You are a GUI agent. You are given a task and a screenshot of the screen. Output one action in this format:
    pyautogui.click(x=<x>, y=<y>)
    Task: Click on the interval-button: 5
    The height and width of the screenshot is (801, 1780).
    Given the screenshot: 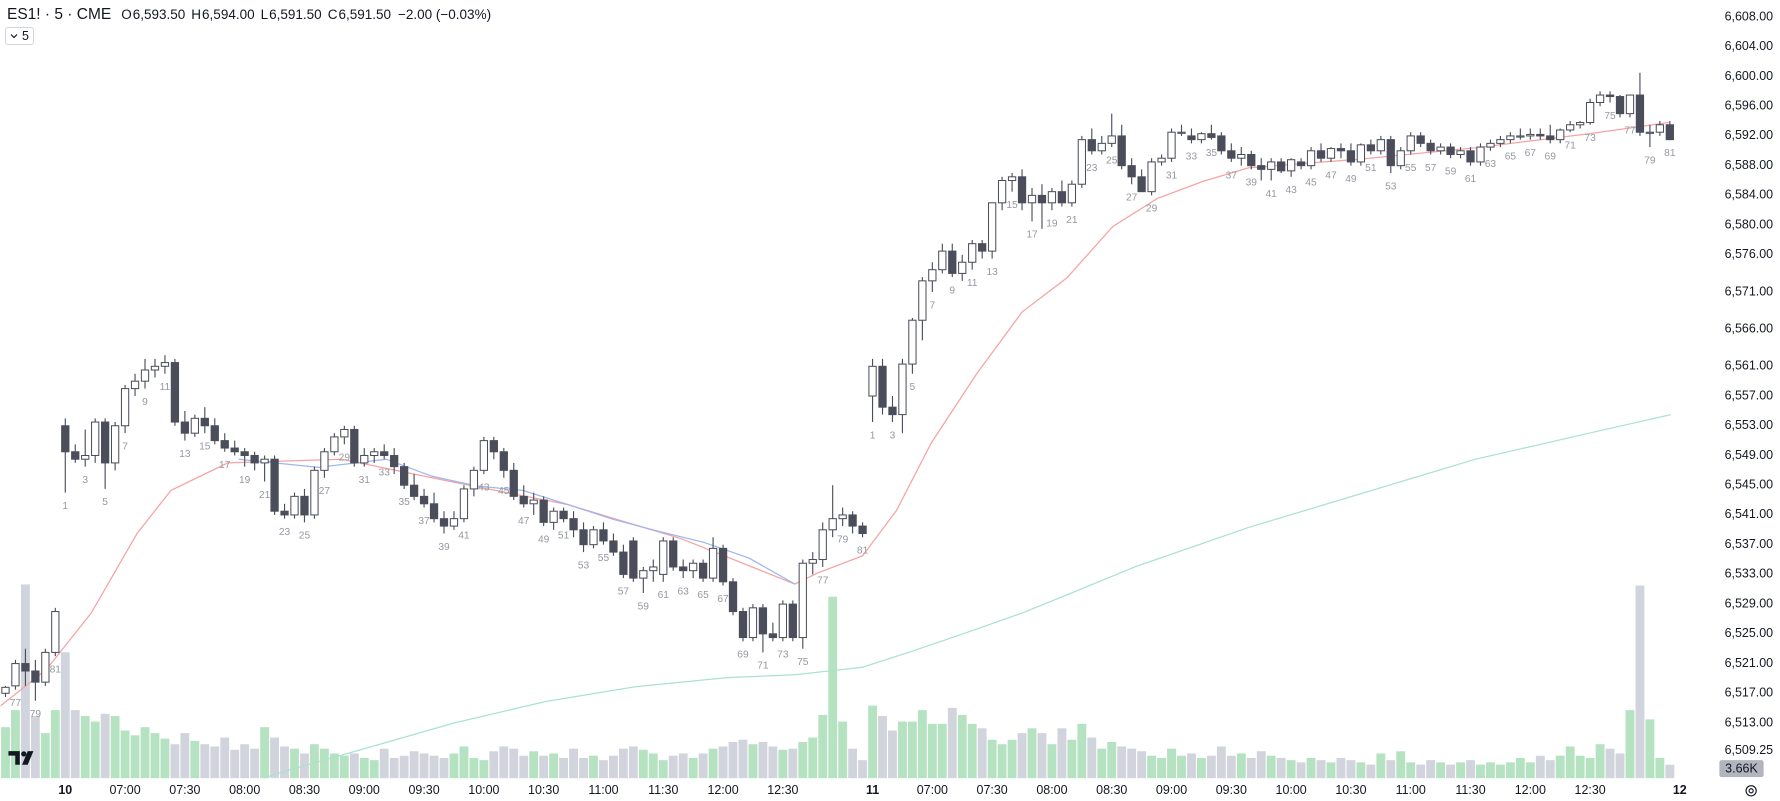 What is the action you would take?
    pyautogui.click(x=19, y=36)
    